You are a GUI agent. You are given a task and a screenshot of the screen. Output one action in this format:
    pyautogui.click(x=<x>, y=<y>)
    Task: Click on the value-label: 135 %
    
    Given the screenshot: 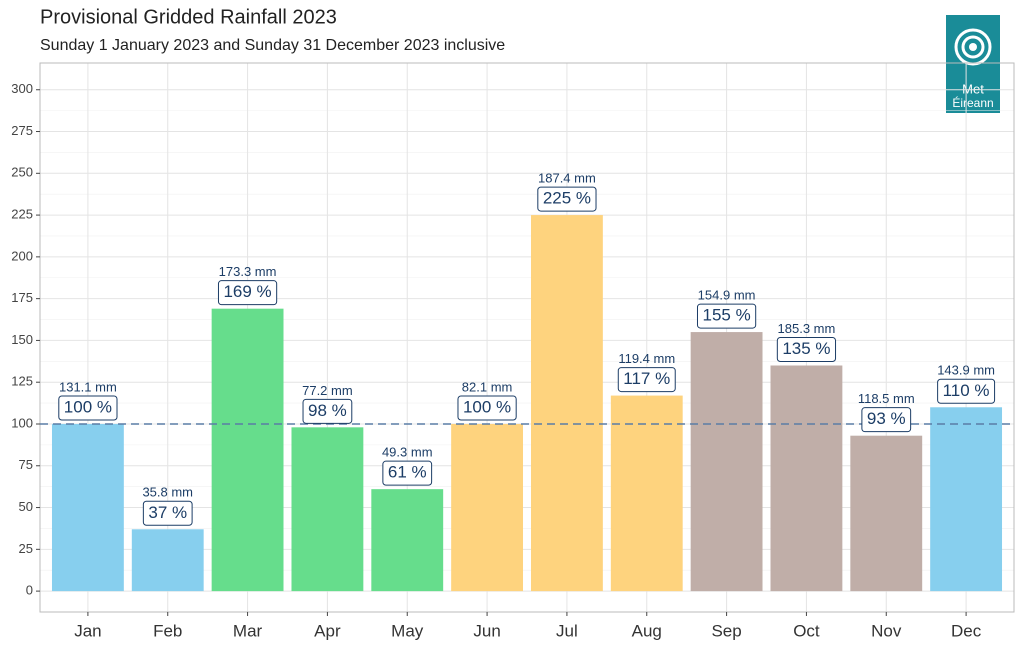 What is the action you would take?
    pyautogui.click(x=806, y=348)
    